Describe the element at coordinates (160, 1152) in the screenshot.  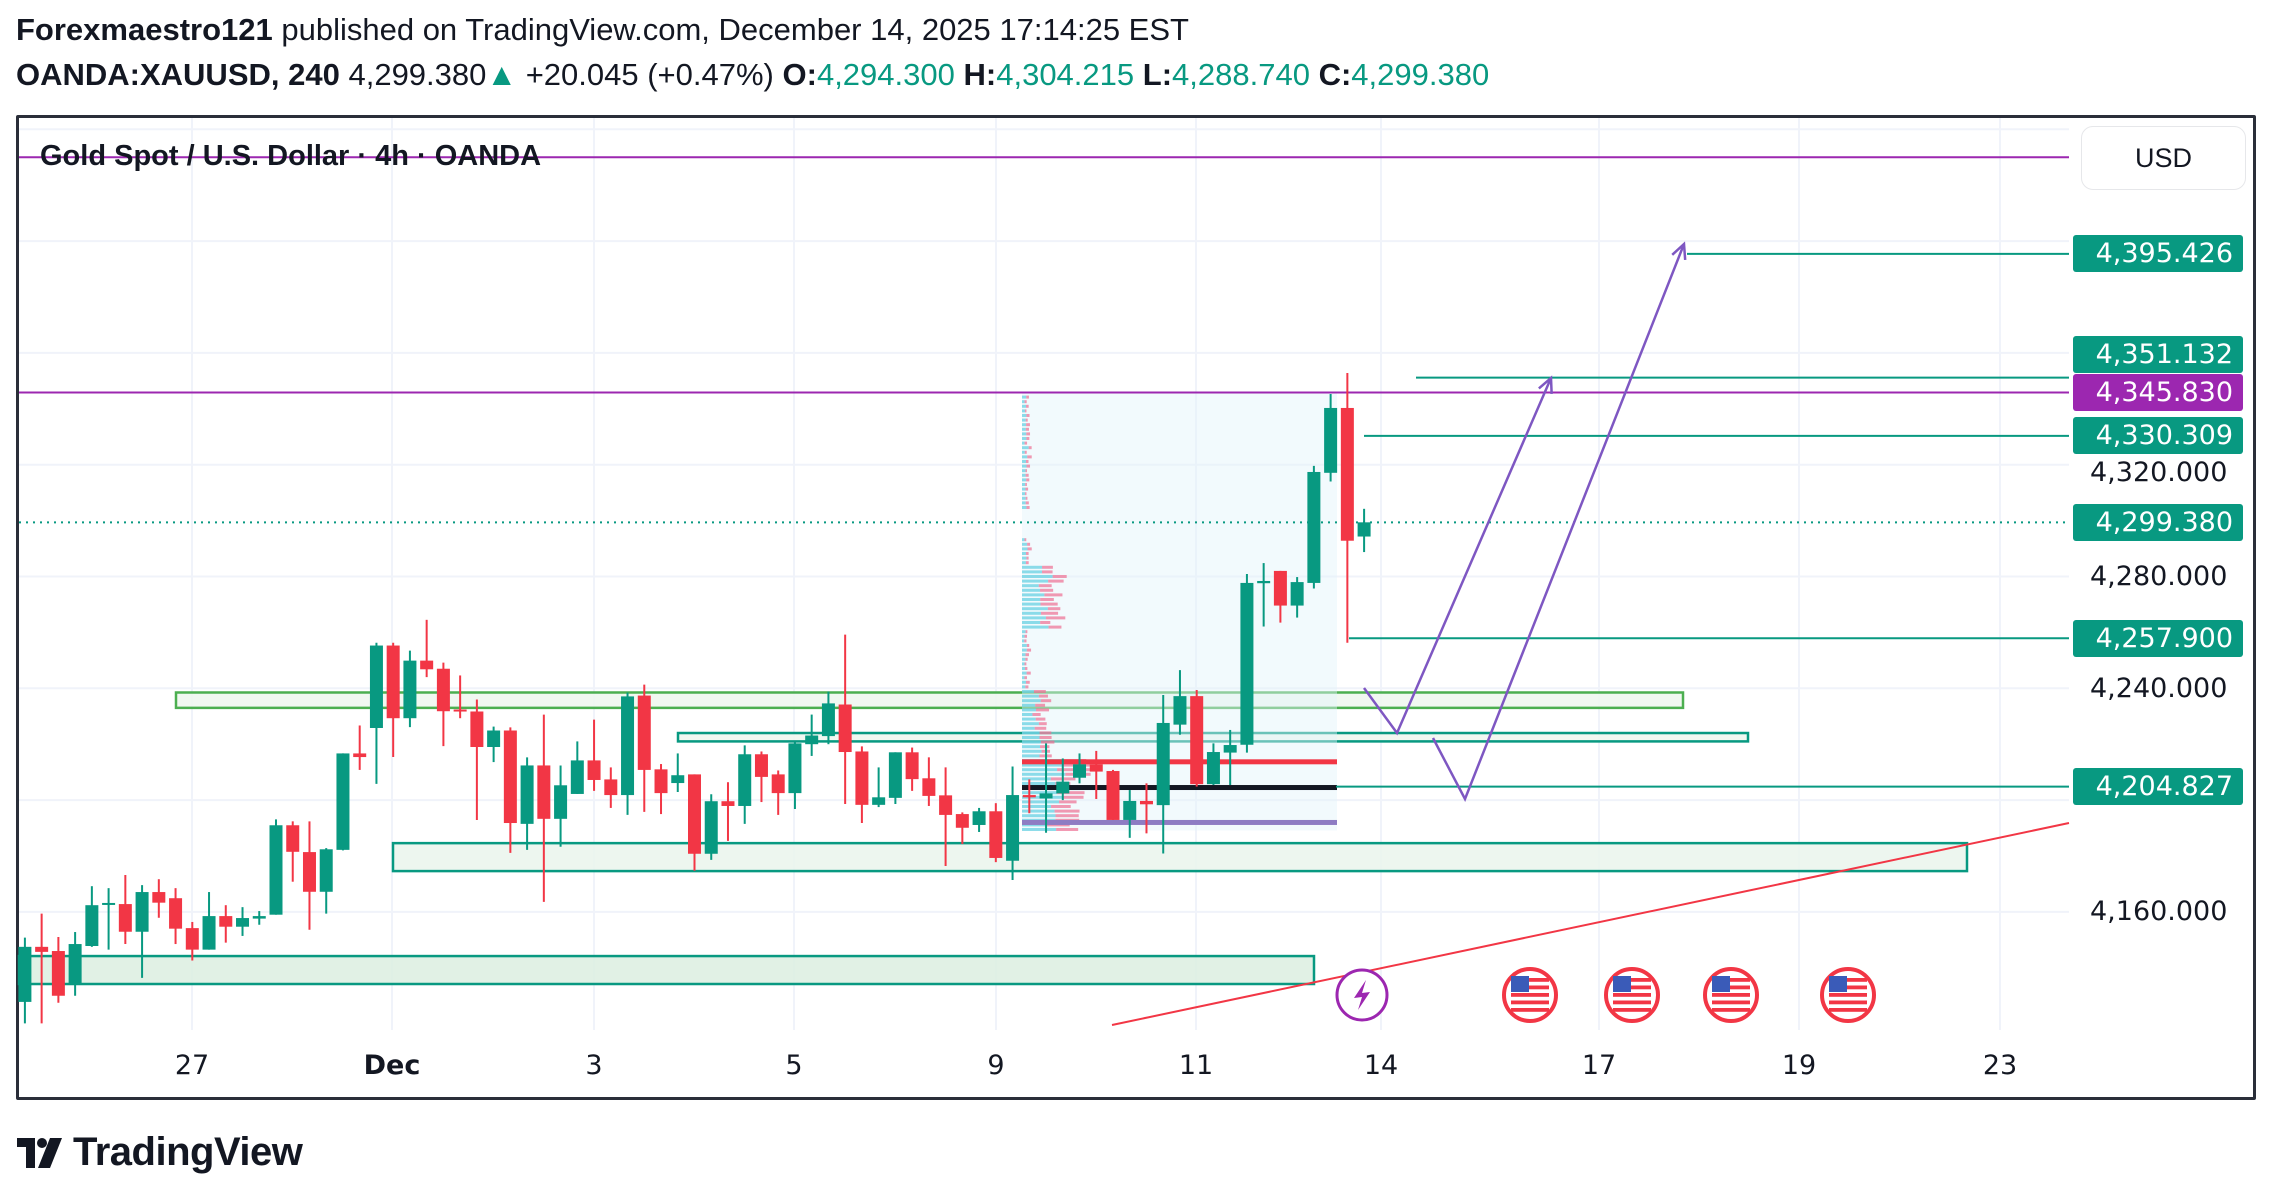
I see `tradingview-logo: TradingView` at that location.